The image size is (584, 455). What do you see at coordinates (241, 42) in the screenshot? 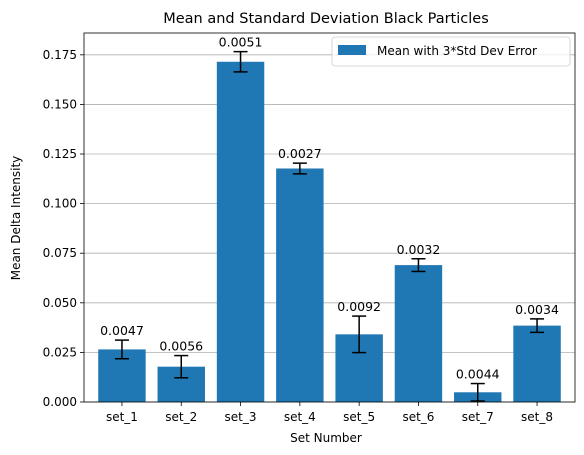
I see `data-label: 0.0051` at bounding box center [241, 42].